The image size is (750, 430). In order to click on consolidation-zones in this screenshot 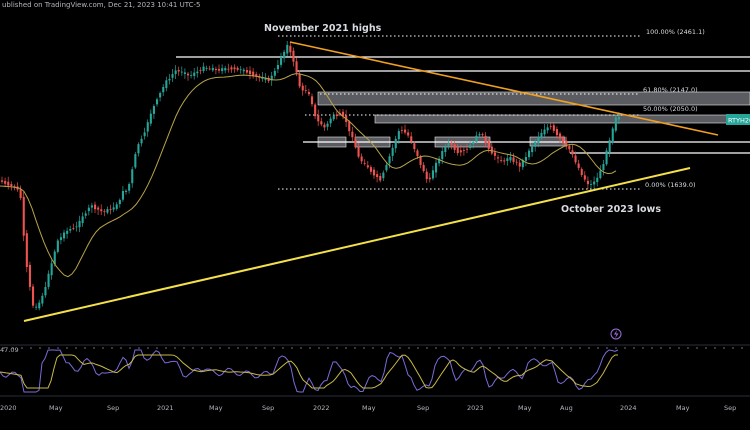, I will do `click(533, 119)`.